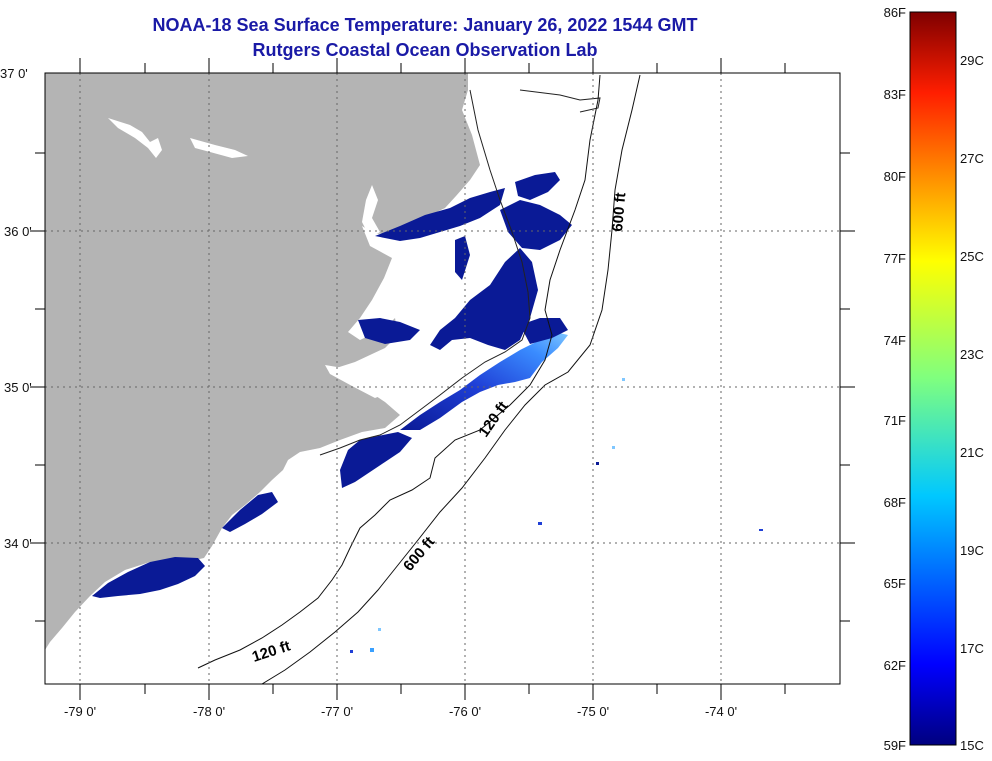 The width and height of the screenshot is (992, 761). What do you see at coordinates (972, 403) in the screenshot?
I see `colorbar-c-labels: 29C 27C 25C 23C 21C 19C 17C 15C` at bounding box center [972, 403].